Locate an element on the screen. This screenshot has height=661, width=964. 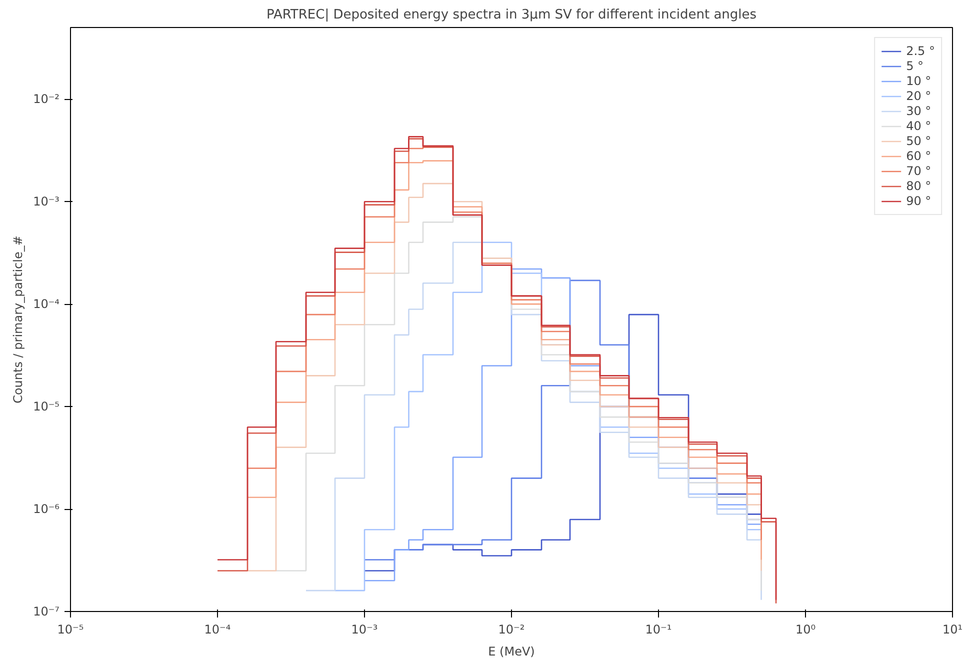
legend-label: 80 ° is located at coordinates (919, 186).